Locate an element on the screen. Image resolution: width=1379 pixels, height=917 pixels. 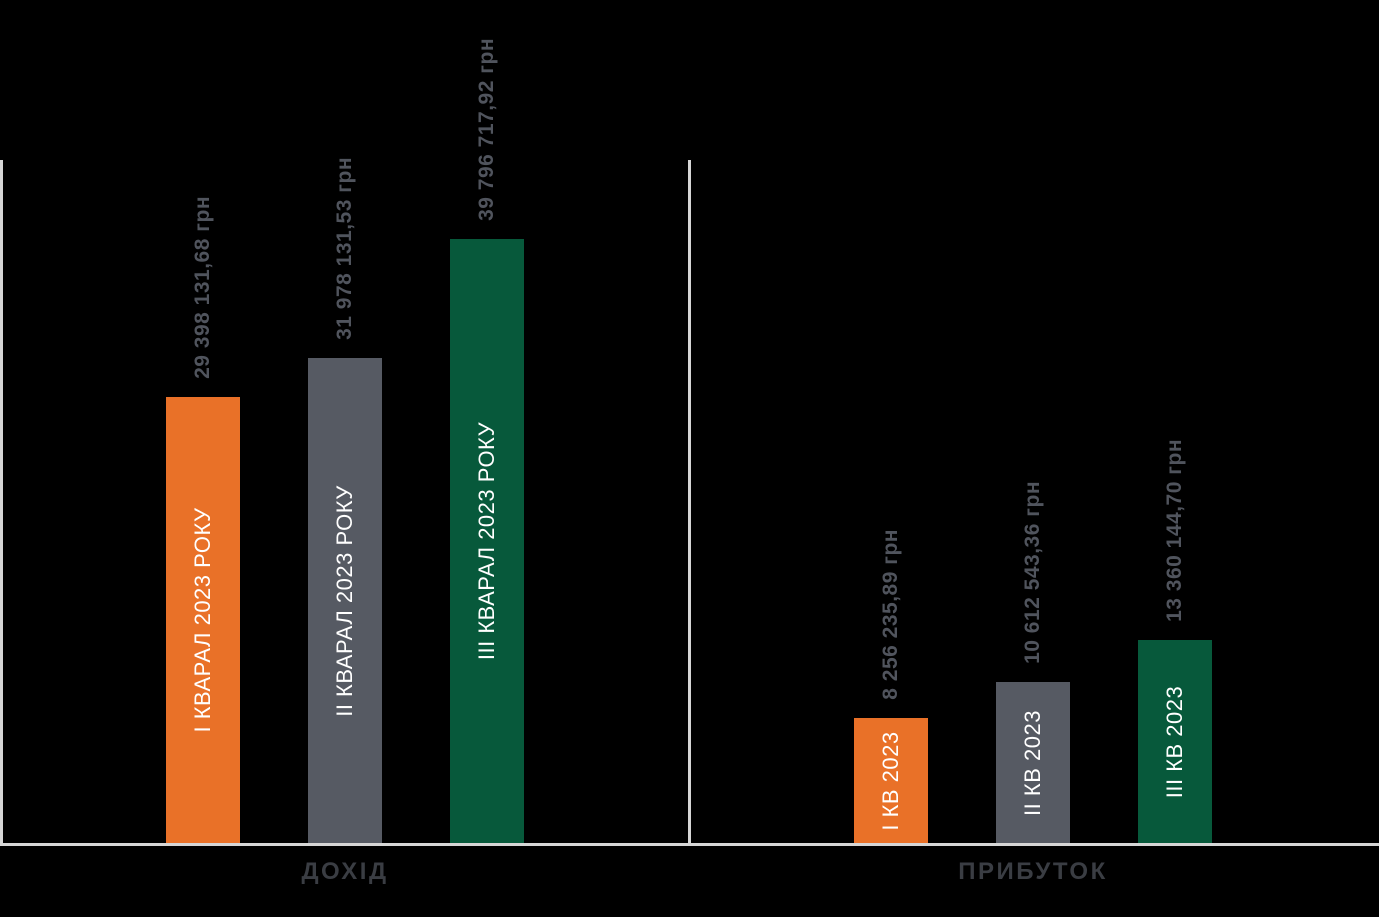
income-bar-1: І КВАРАЛ 2023 РОКУ is located at coordinates (203, 620).